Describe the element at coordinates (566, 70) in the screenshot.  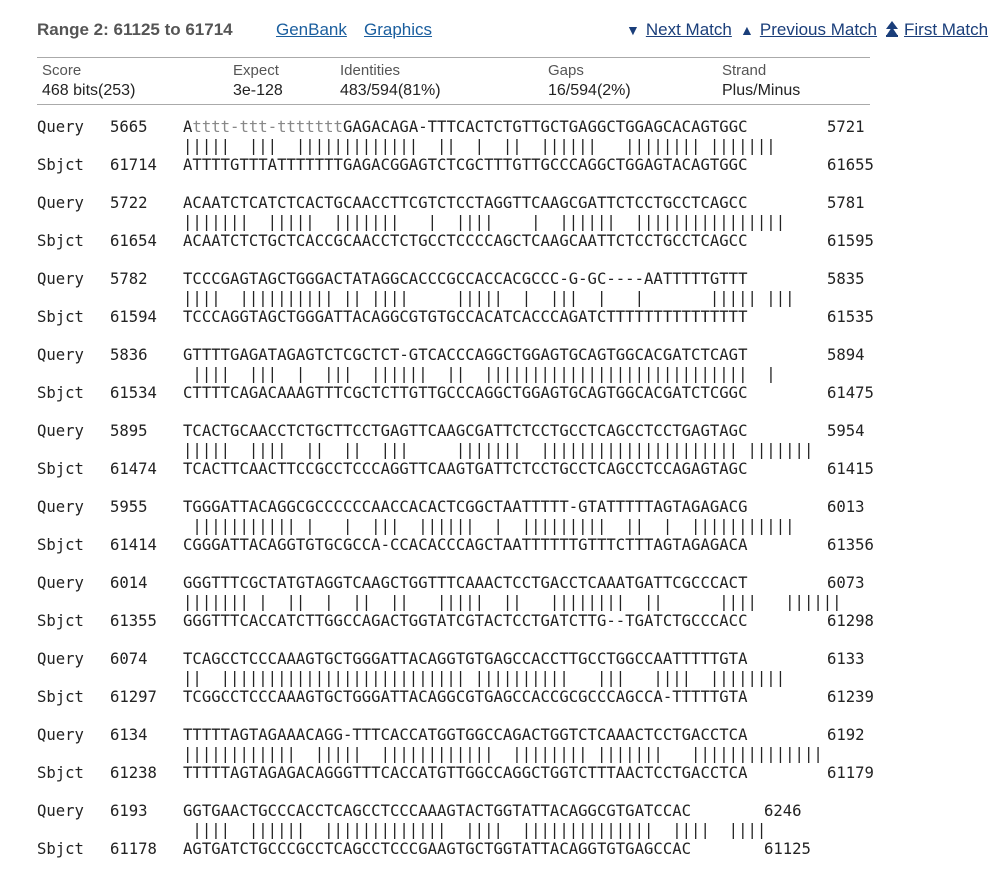
I see `gaps-label: Gaps` at that location.